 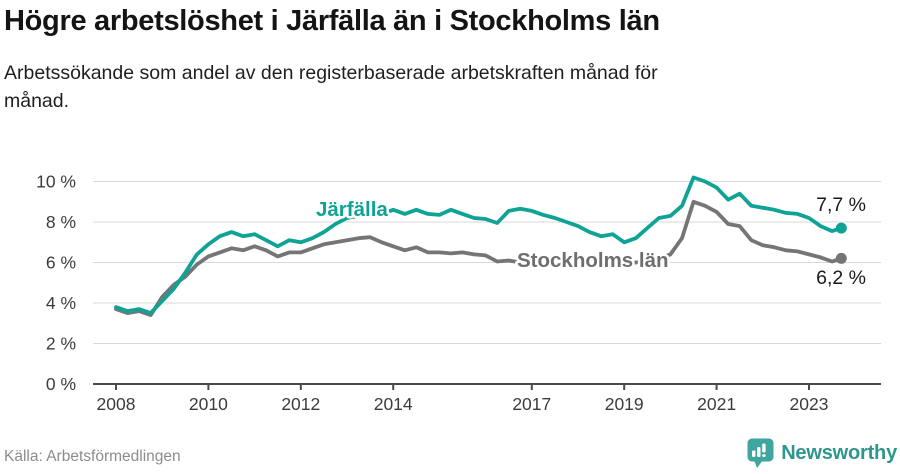 I want to click on x-tick-label: 2014, so click(x=393, y=404).